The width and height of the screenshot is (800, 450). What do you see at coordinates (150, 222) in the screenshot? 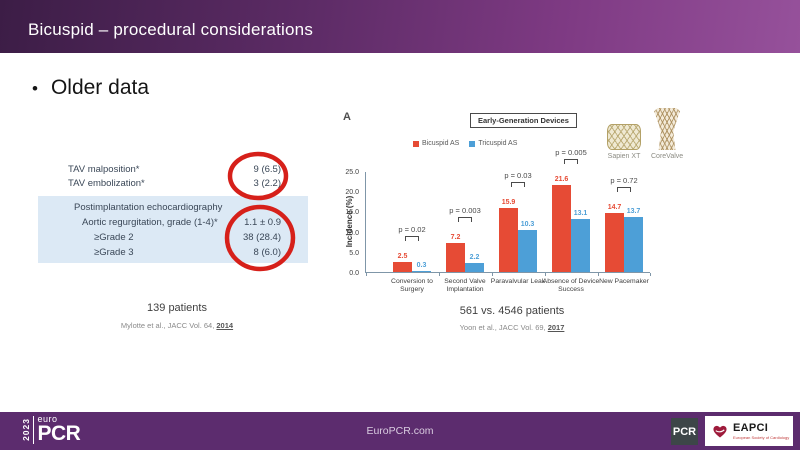
I see `table-row-label: Aortic regurgitation, grade (1-4)*` at bounding box center [150, 222].